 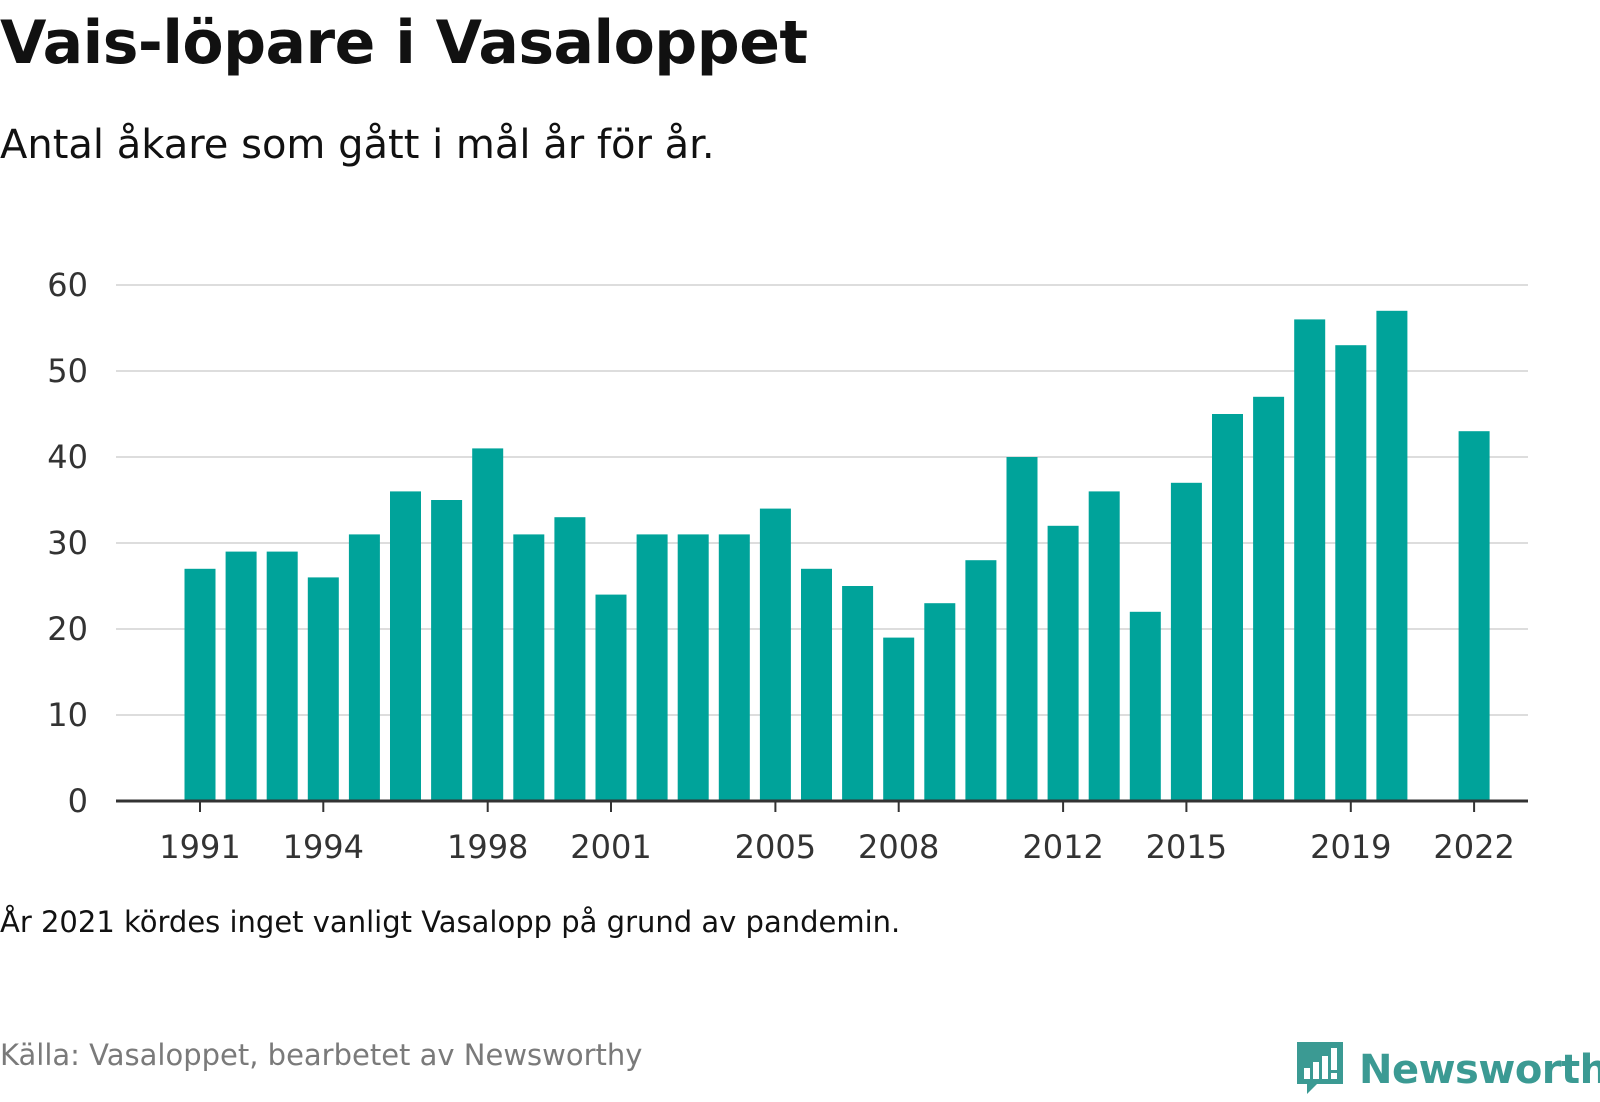 What do you see at coordinates (1310, 560) in the screenshot?
I see `bar-2018` at bounding box center [1310, 560].